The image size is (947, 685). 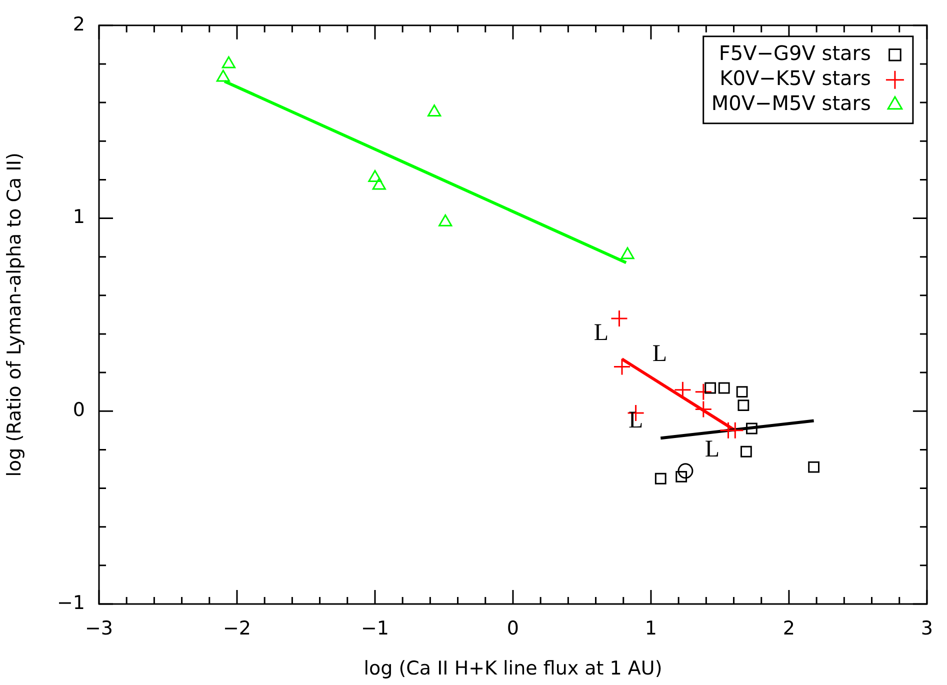 What do you see at coordinates (794, 53) in the screenshot?
I see `legend-label: F5V−G9V stars` at bounding box center [794, 53].